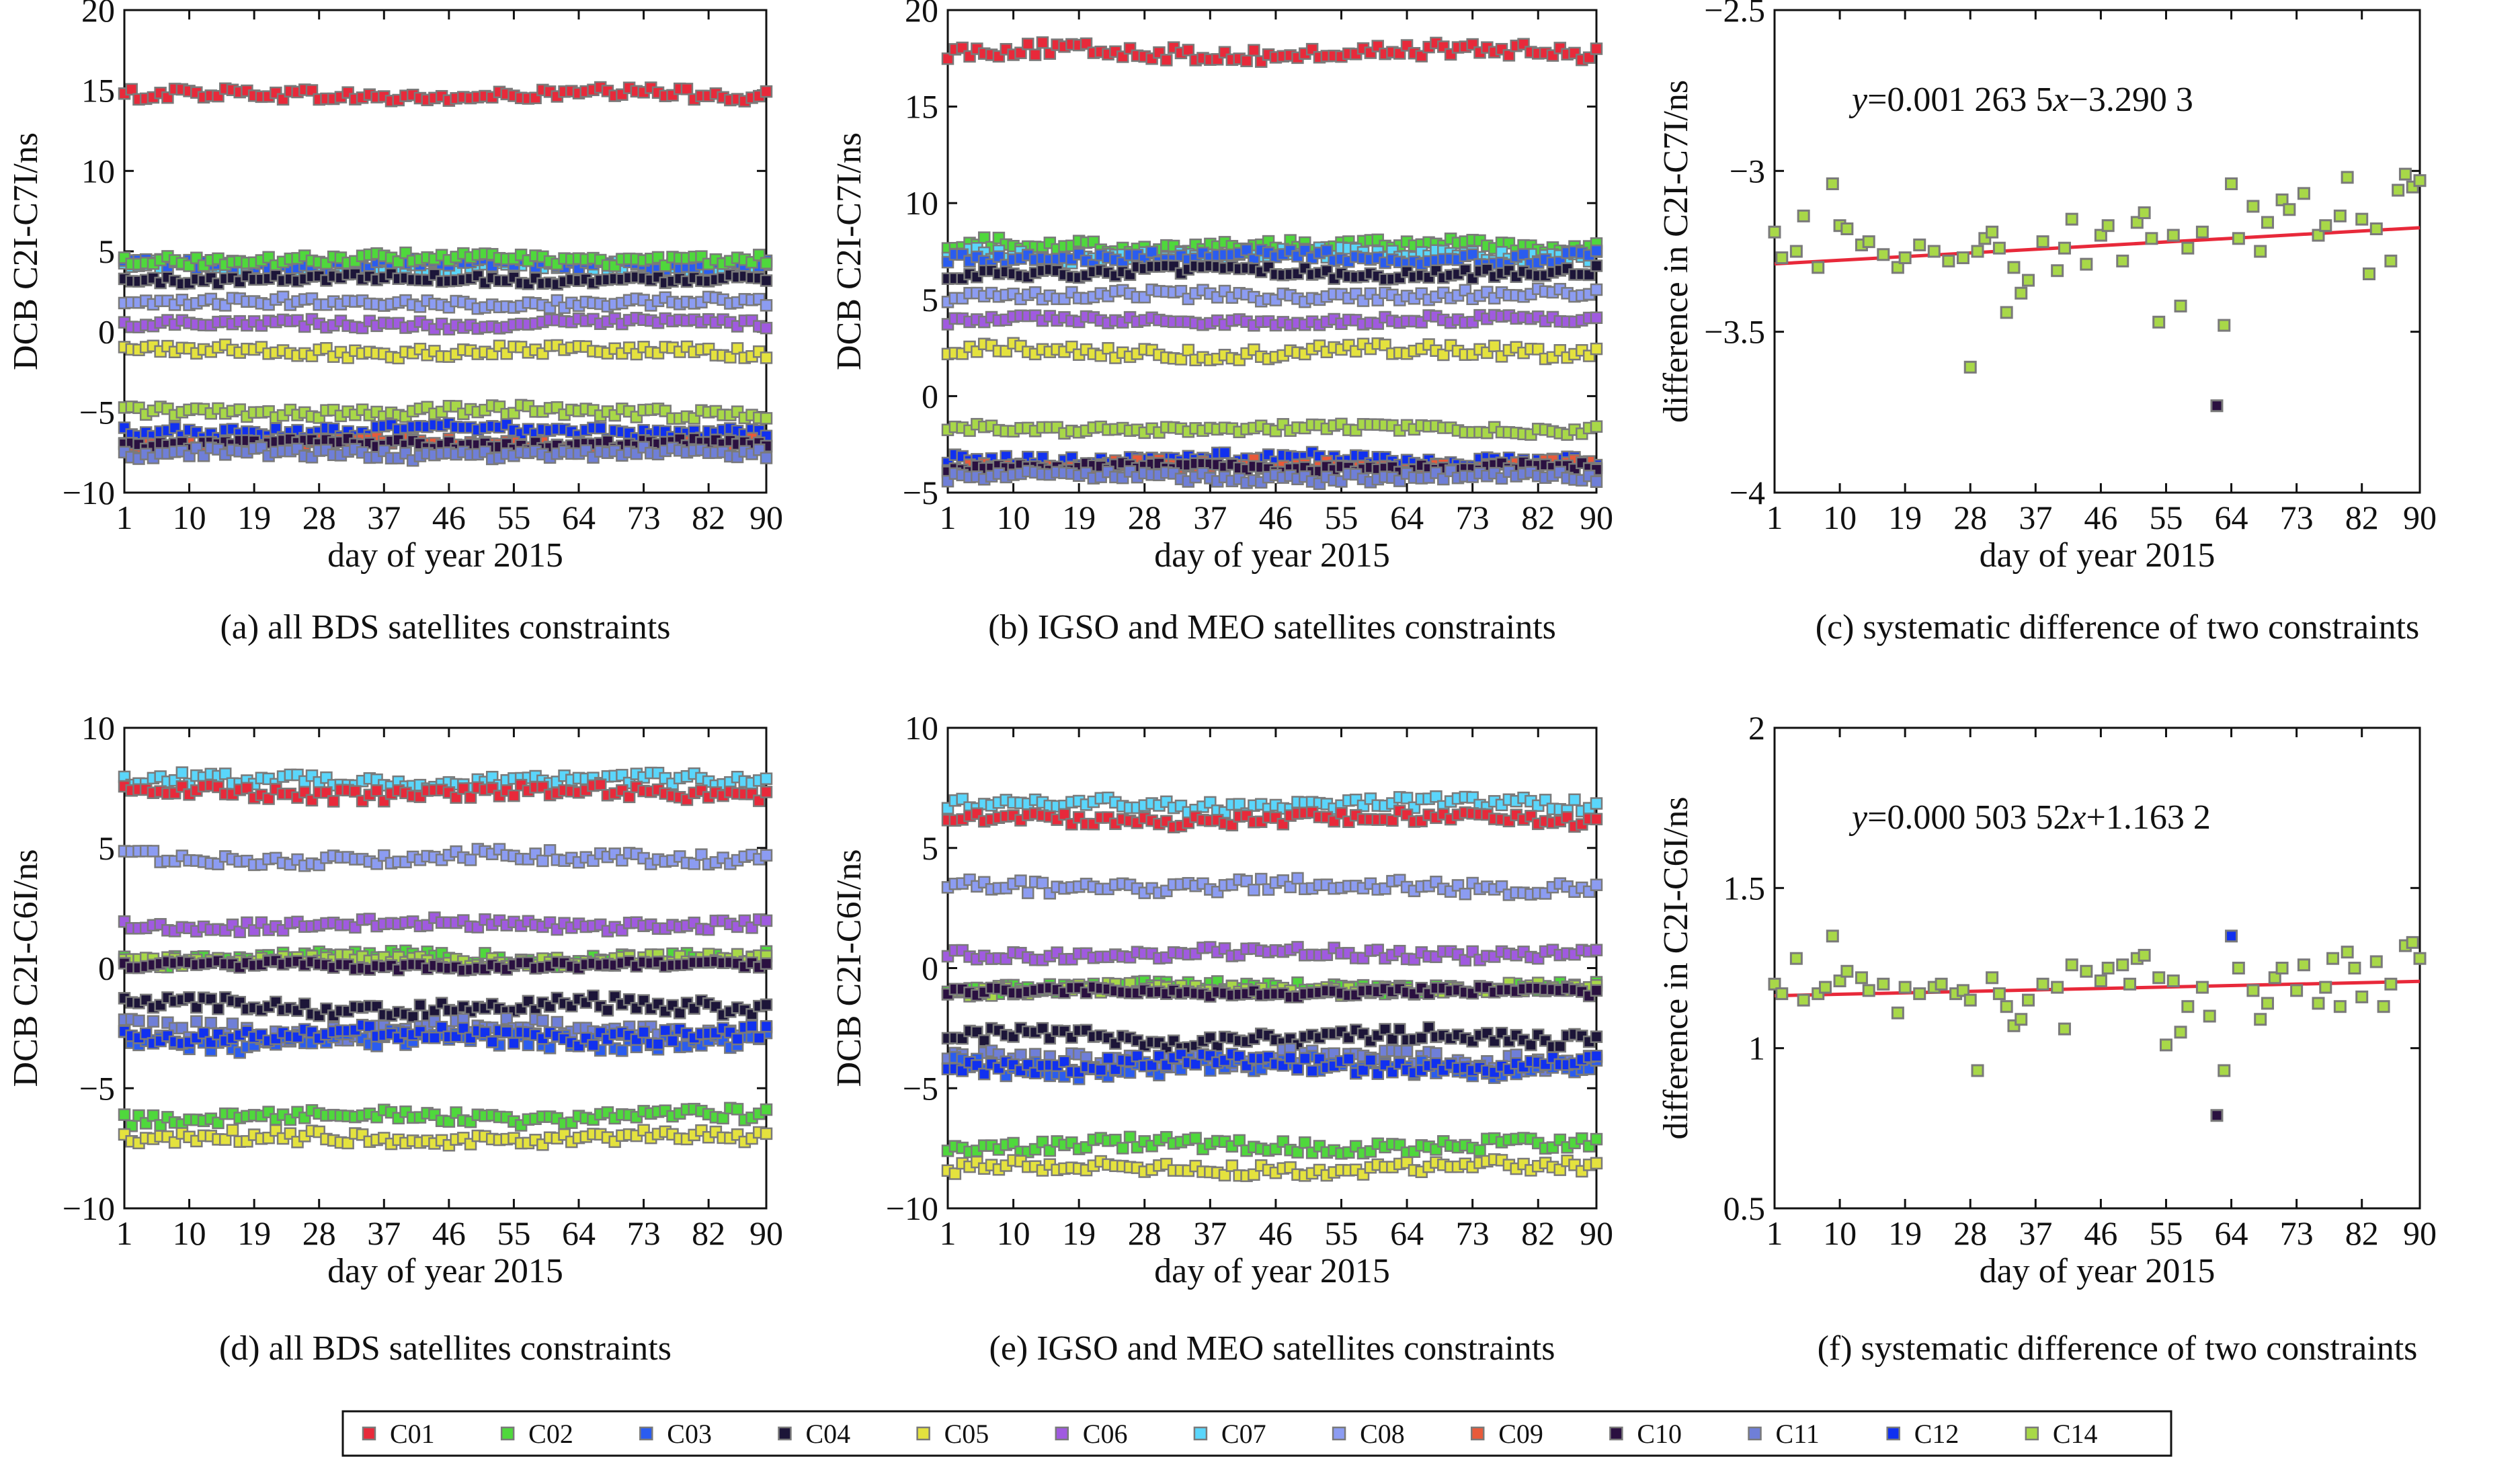  I want to click on panel-caption: (d) all BDS satellites constraints, so click(446, 1348).